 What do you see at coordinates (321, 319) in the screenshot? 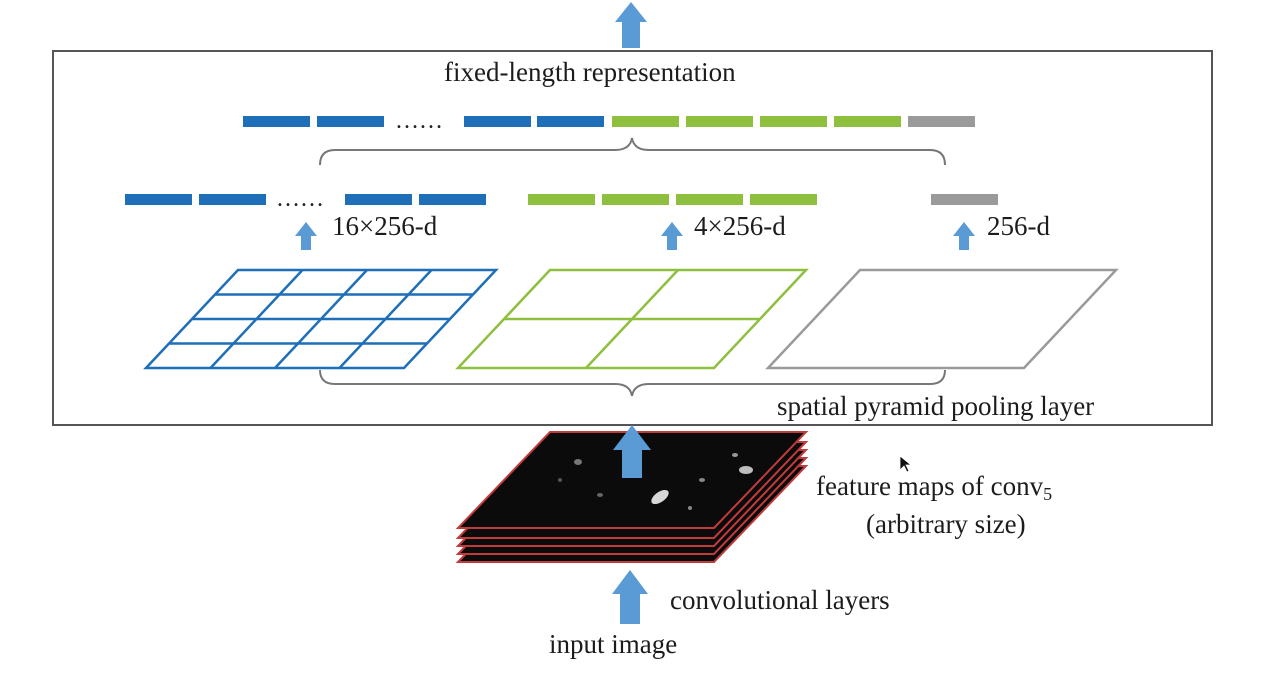
I see `pyramid-grid-4x4` at bounding box center [321, 319].